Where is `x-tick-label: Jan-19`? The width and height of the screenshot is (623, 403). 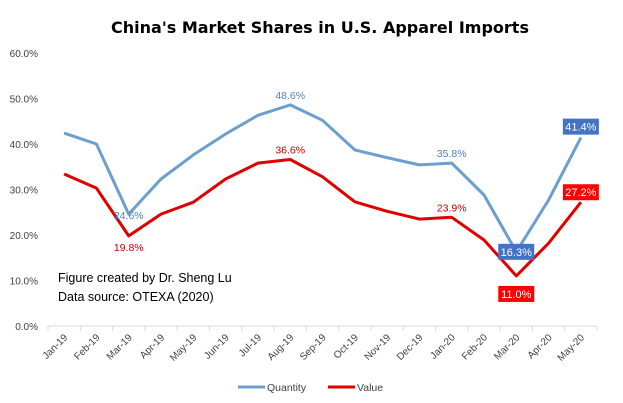
x-tick-label: Jan-19 is located at coordinates (56, 347).